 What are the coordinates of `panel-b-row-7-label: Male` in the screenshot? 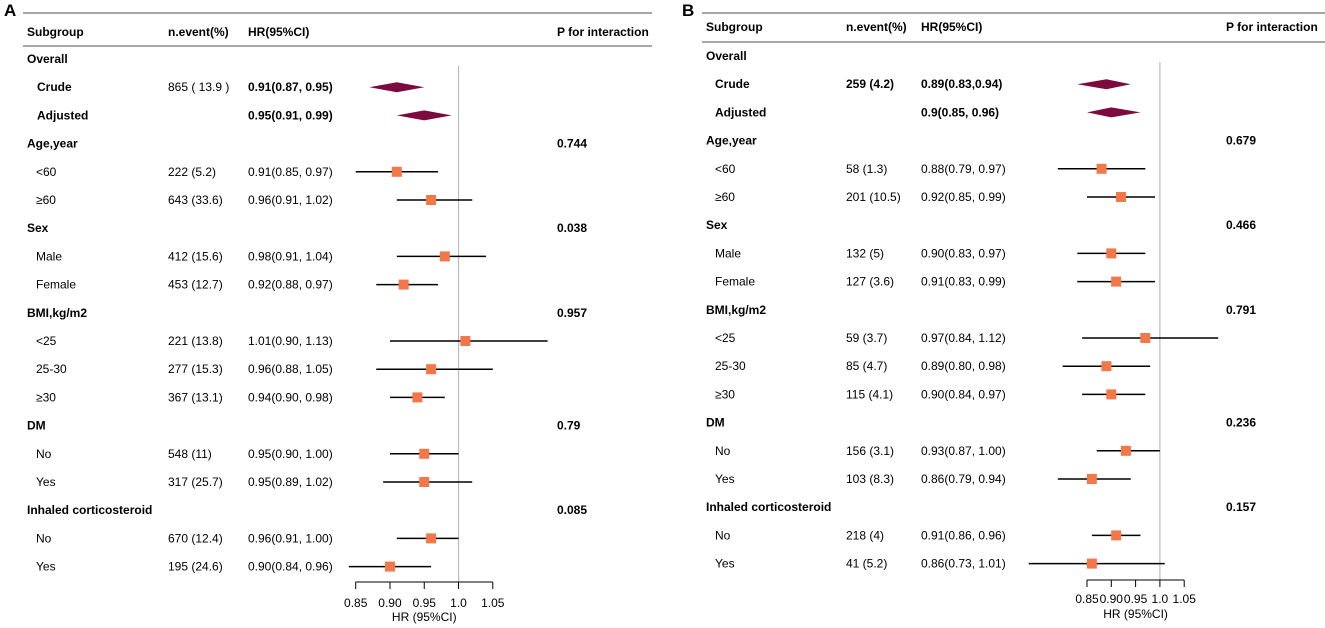 It's located at (728, 253).